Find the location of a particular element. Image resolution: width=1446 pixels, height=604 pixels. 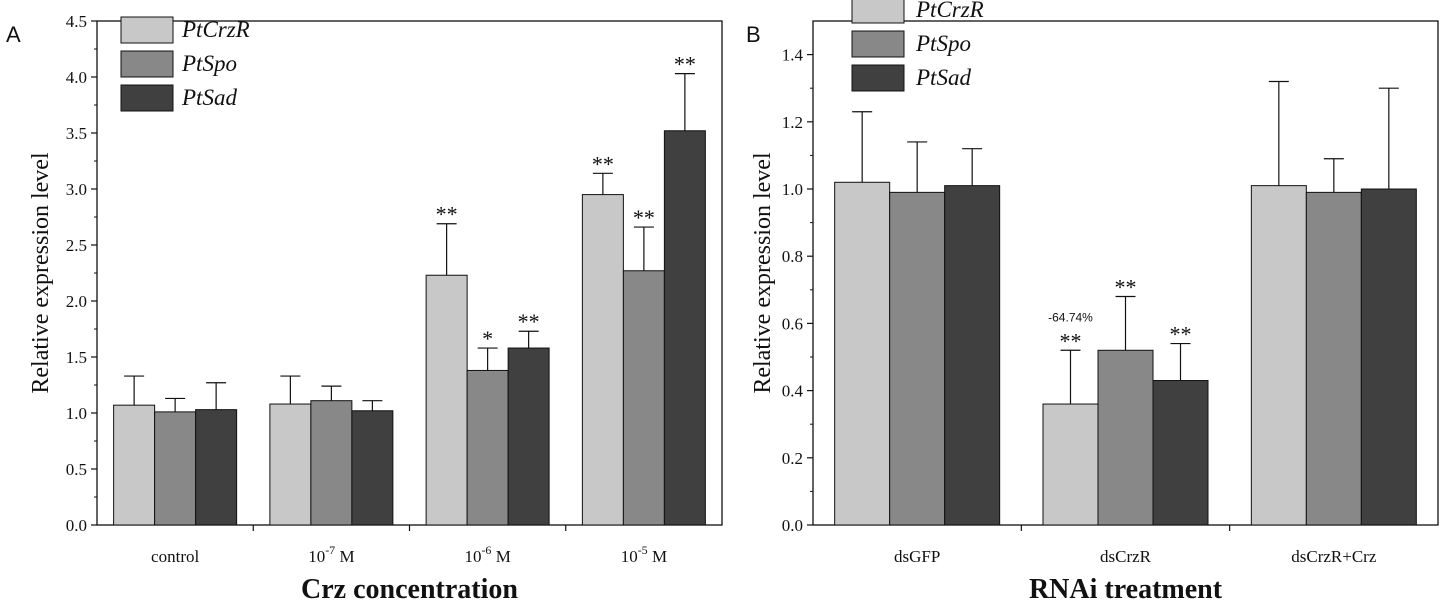

x-category-label: dsGFP is located at coordinates (917, 556).